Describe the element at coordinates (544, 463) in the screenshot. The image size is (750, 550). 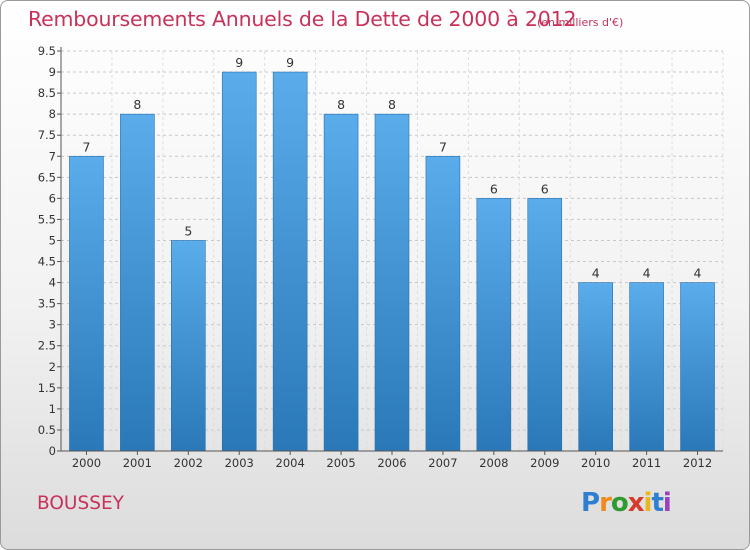
I see `x-tick-label: 2009` at that location.